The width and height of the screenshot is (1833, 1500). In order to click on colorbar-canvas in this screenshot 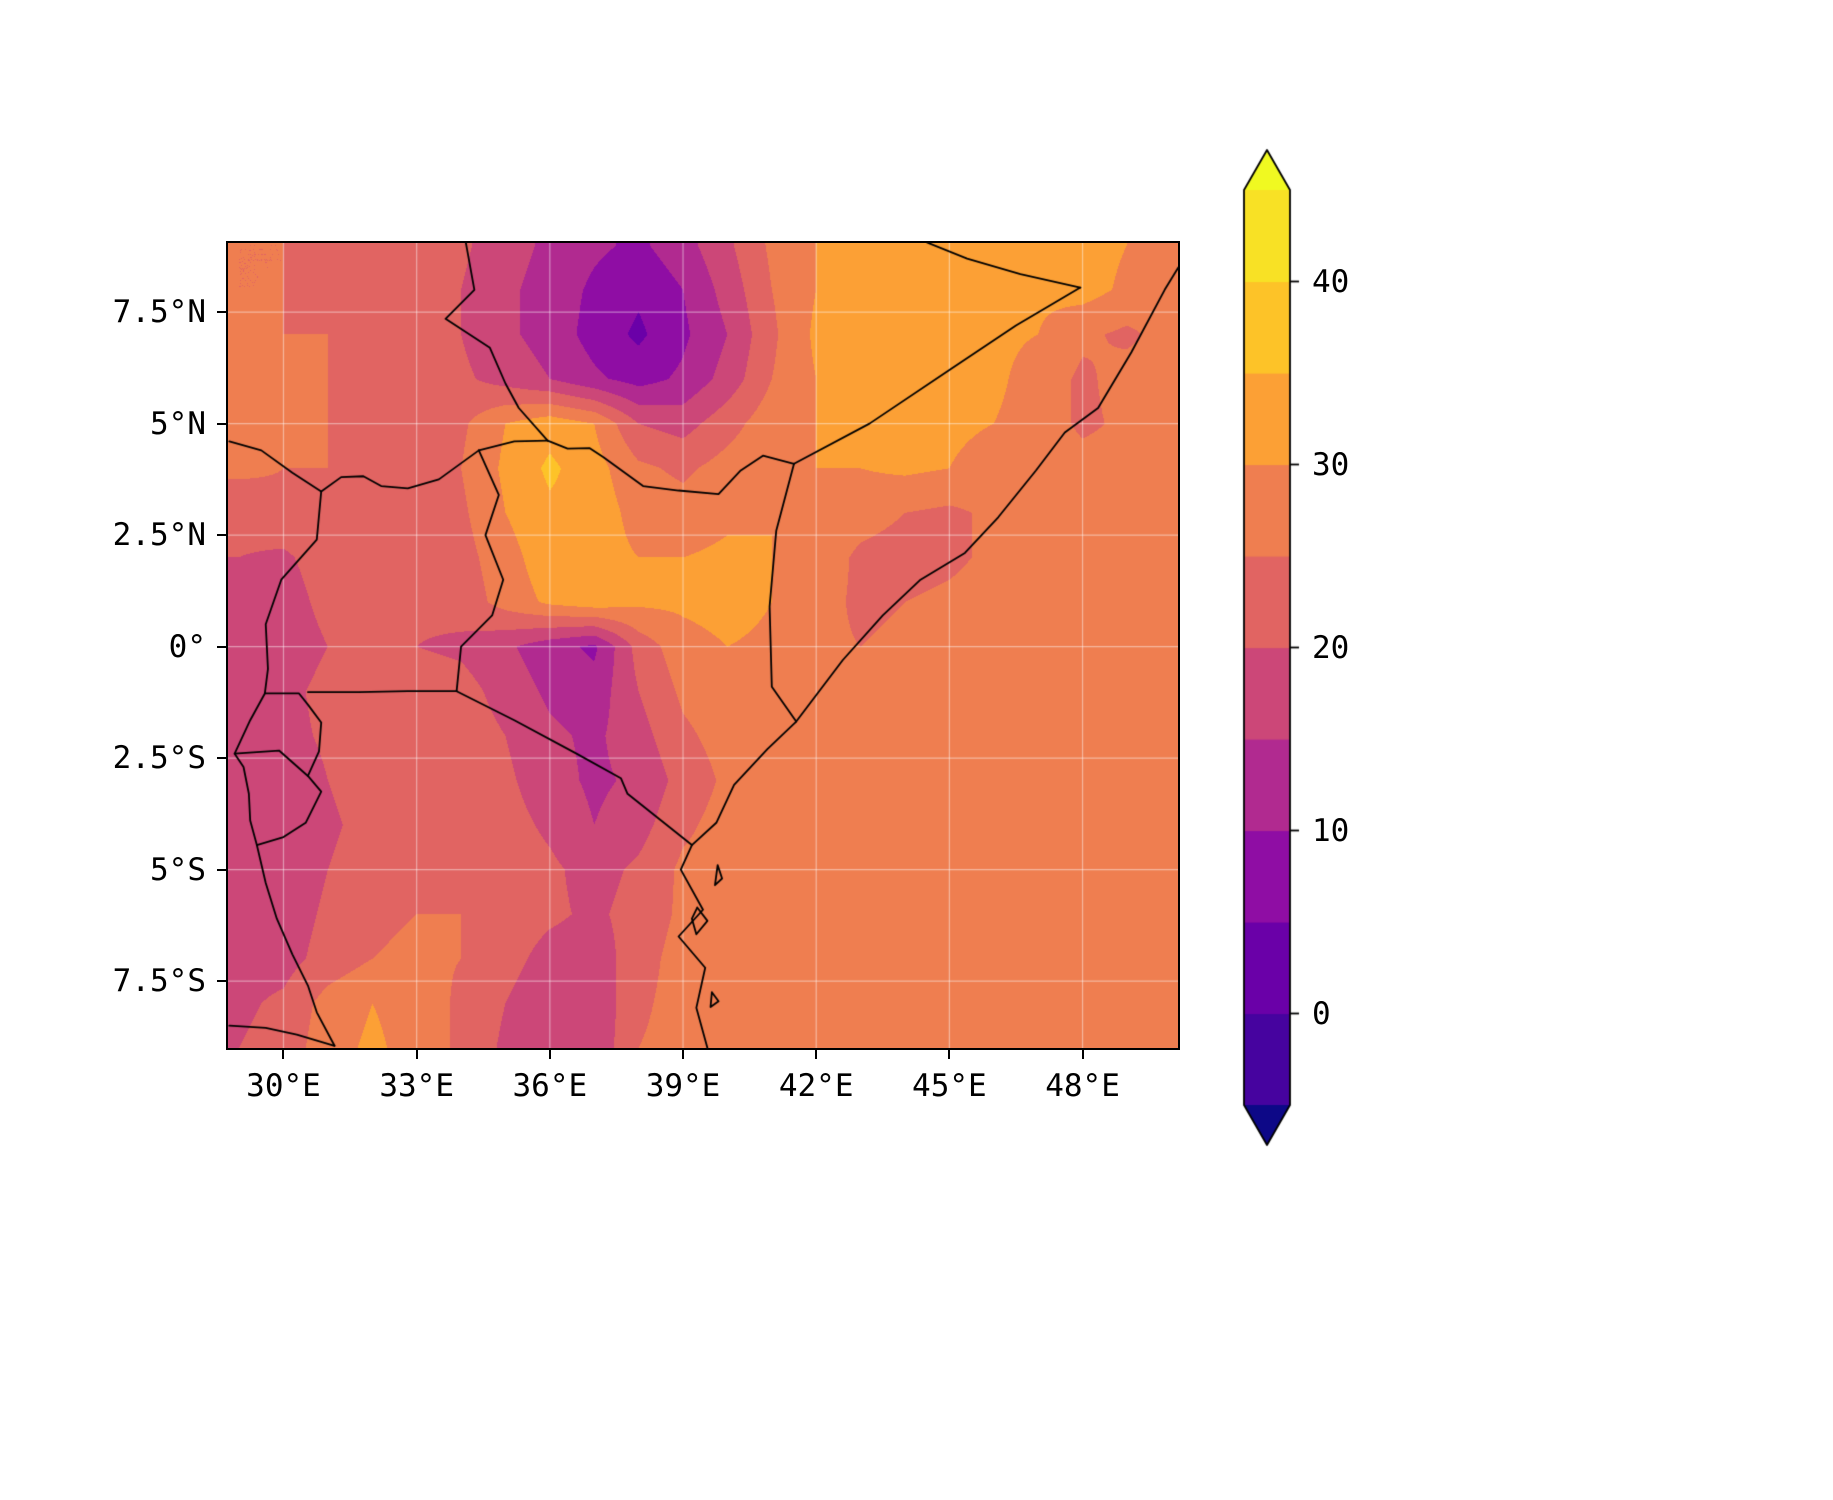, I will do `click(1306, 650)`.